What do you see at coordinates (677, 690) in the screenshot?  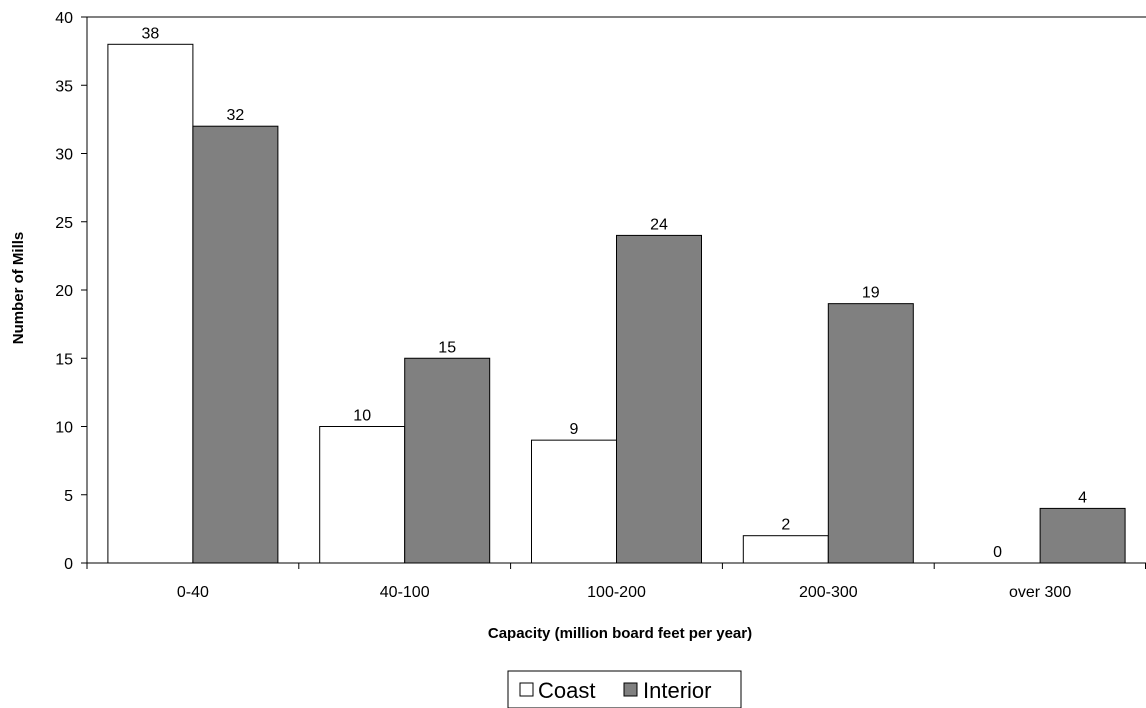 I see `legend-label-interior: Interior` at bounding box center [677, 690].